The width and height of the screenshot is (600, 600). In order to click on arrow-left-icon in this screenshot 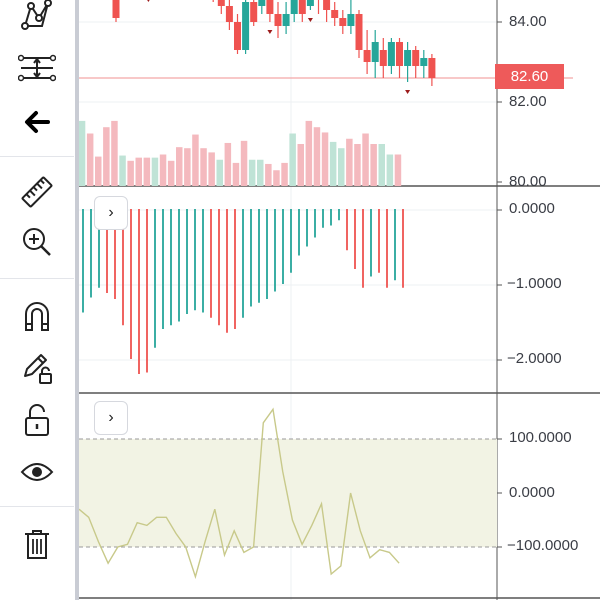, I will do `click(37, 122)`.